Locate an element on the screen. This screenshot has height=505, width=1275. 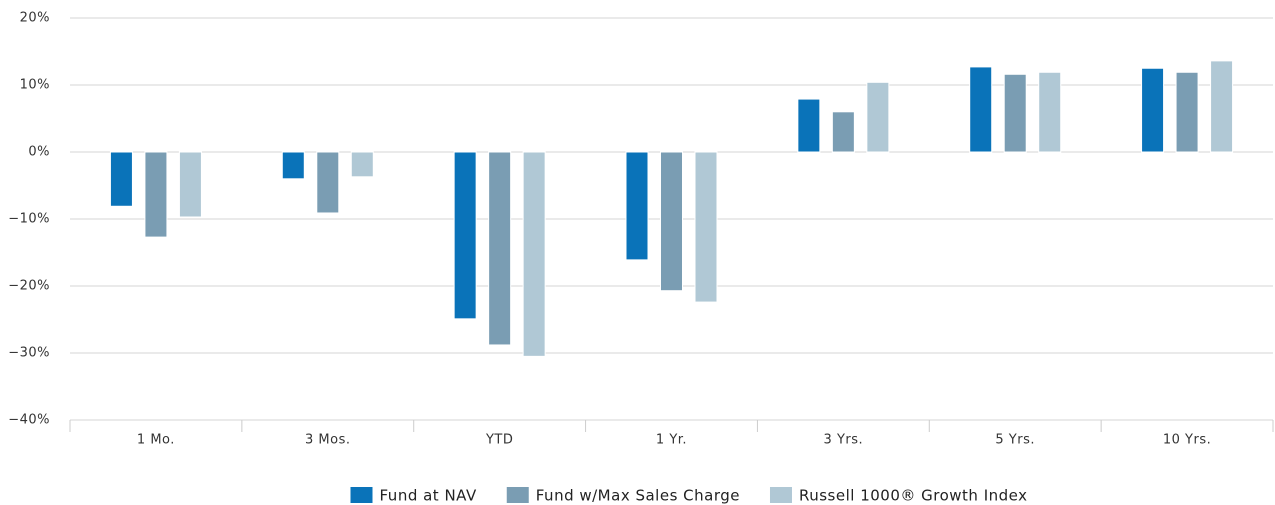
legend-label: Fund w/Max Sales Charge is located at coordinates (638, 496).